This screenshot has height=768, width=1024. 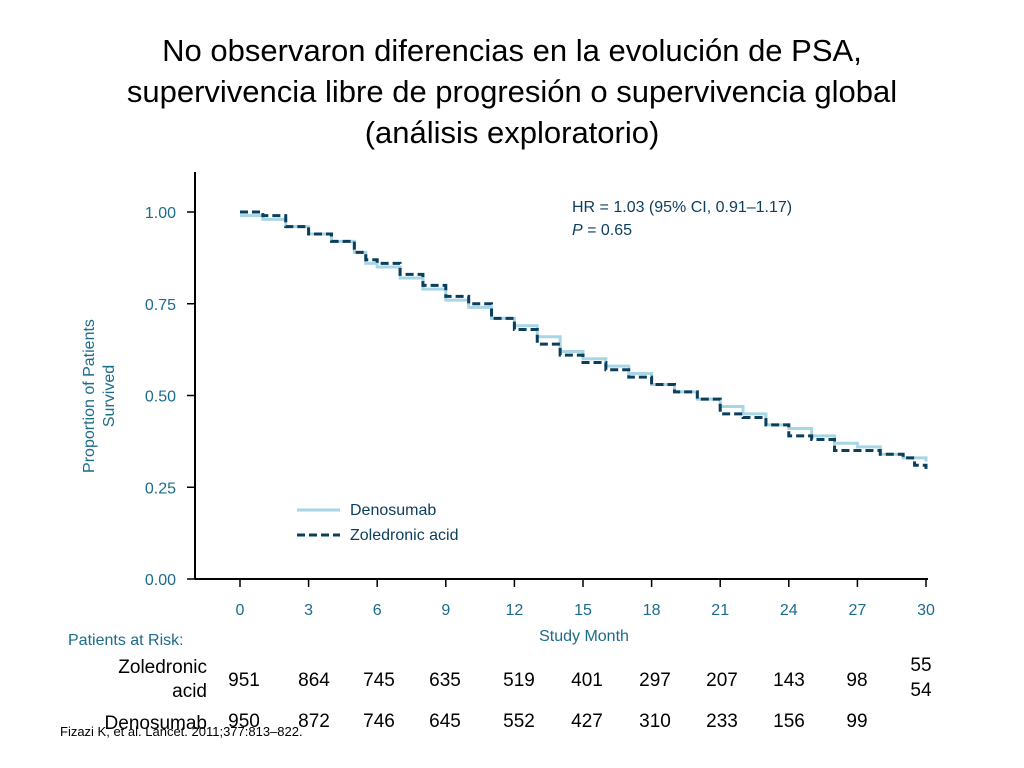 I want to click on x-tick-label: 9, so click(x=445, y=610).